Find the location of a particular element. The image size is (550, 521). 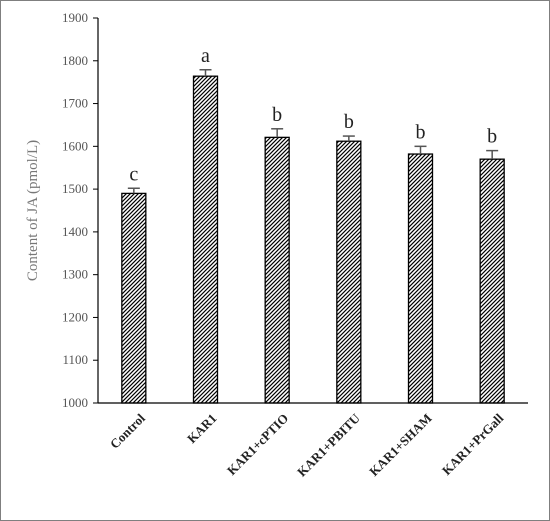

y-tick-label: 1900 is located at coordinates (75, 17).